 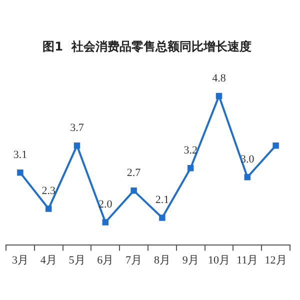 What do you see at coordinates (162, 260) in the screenshot?
I see `x-tick-label: 8月` at bounding box center [162, 260].